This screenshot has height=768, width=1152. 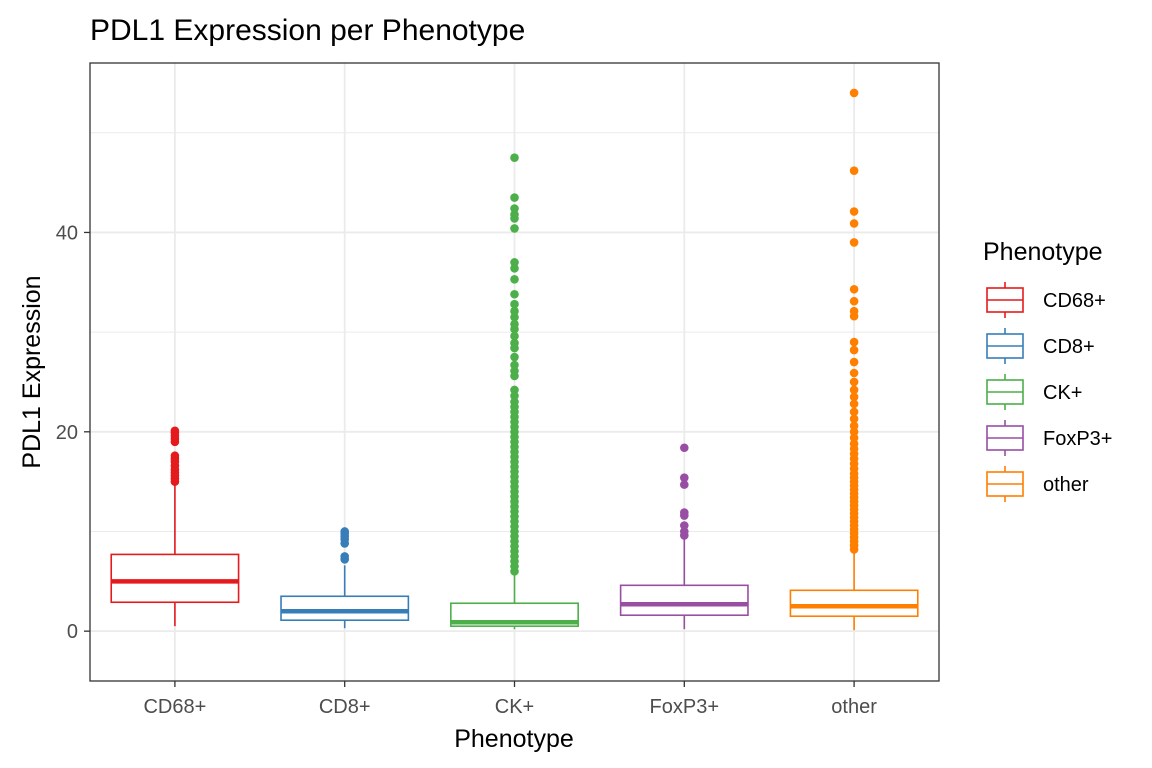 I want to click on box-group-CD68+, so click(x=175, y=526).